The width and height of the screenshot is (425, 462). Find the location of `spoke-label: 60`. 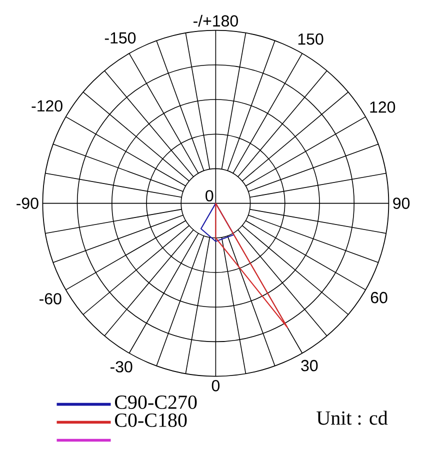

spoke-label: 60 is located at coordinates (379, 298).